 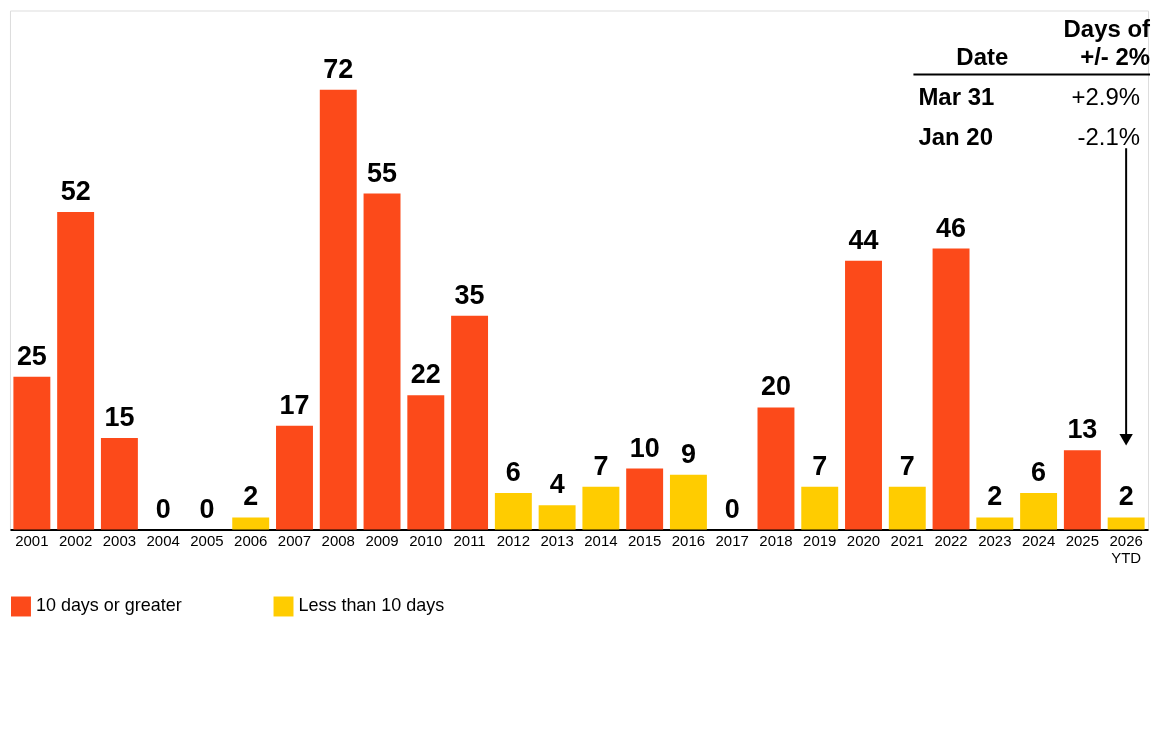 What do you see at coordinates (1106, 97) in the screenshot?
I see `annotation: +2.9%` at bounding box center [1106, 97].